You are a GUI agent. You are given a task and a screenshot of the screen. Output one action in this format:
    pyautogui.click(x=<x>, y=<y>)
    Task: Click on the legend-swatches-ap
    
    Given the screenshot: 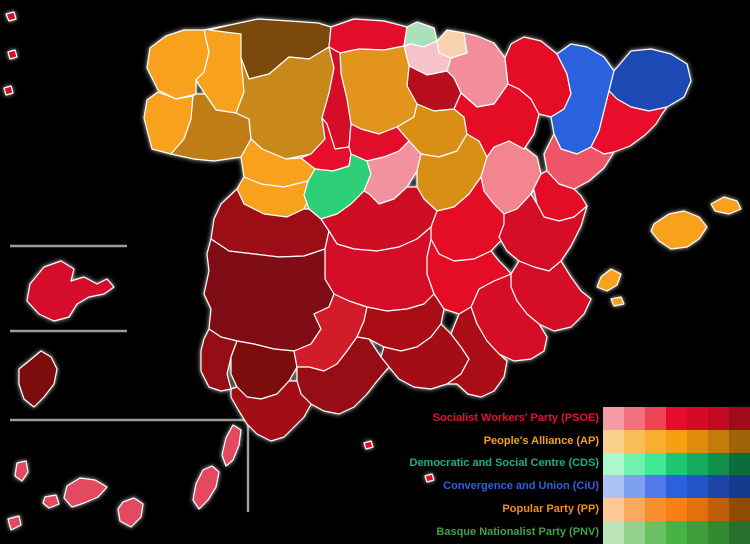 What is the action you would take?
    pyautogui.click(x=676, y=441)
    